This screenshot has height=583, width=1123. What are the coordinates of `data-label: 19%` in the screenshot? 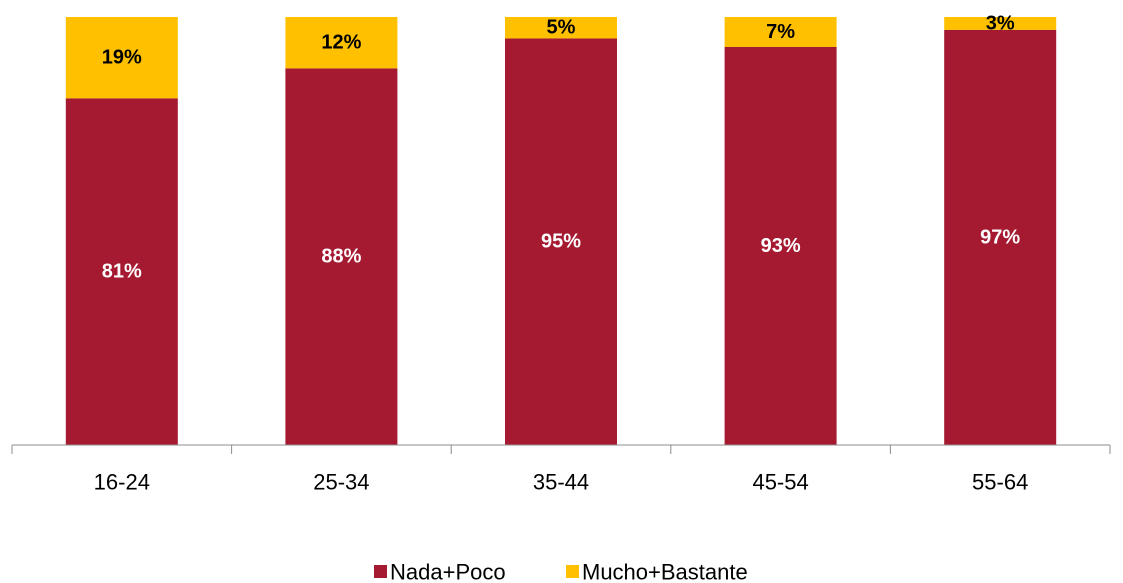 It's located at (122, 58).